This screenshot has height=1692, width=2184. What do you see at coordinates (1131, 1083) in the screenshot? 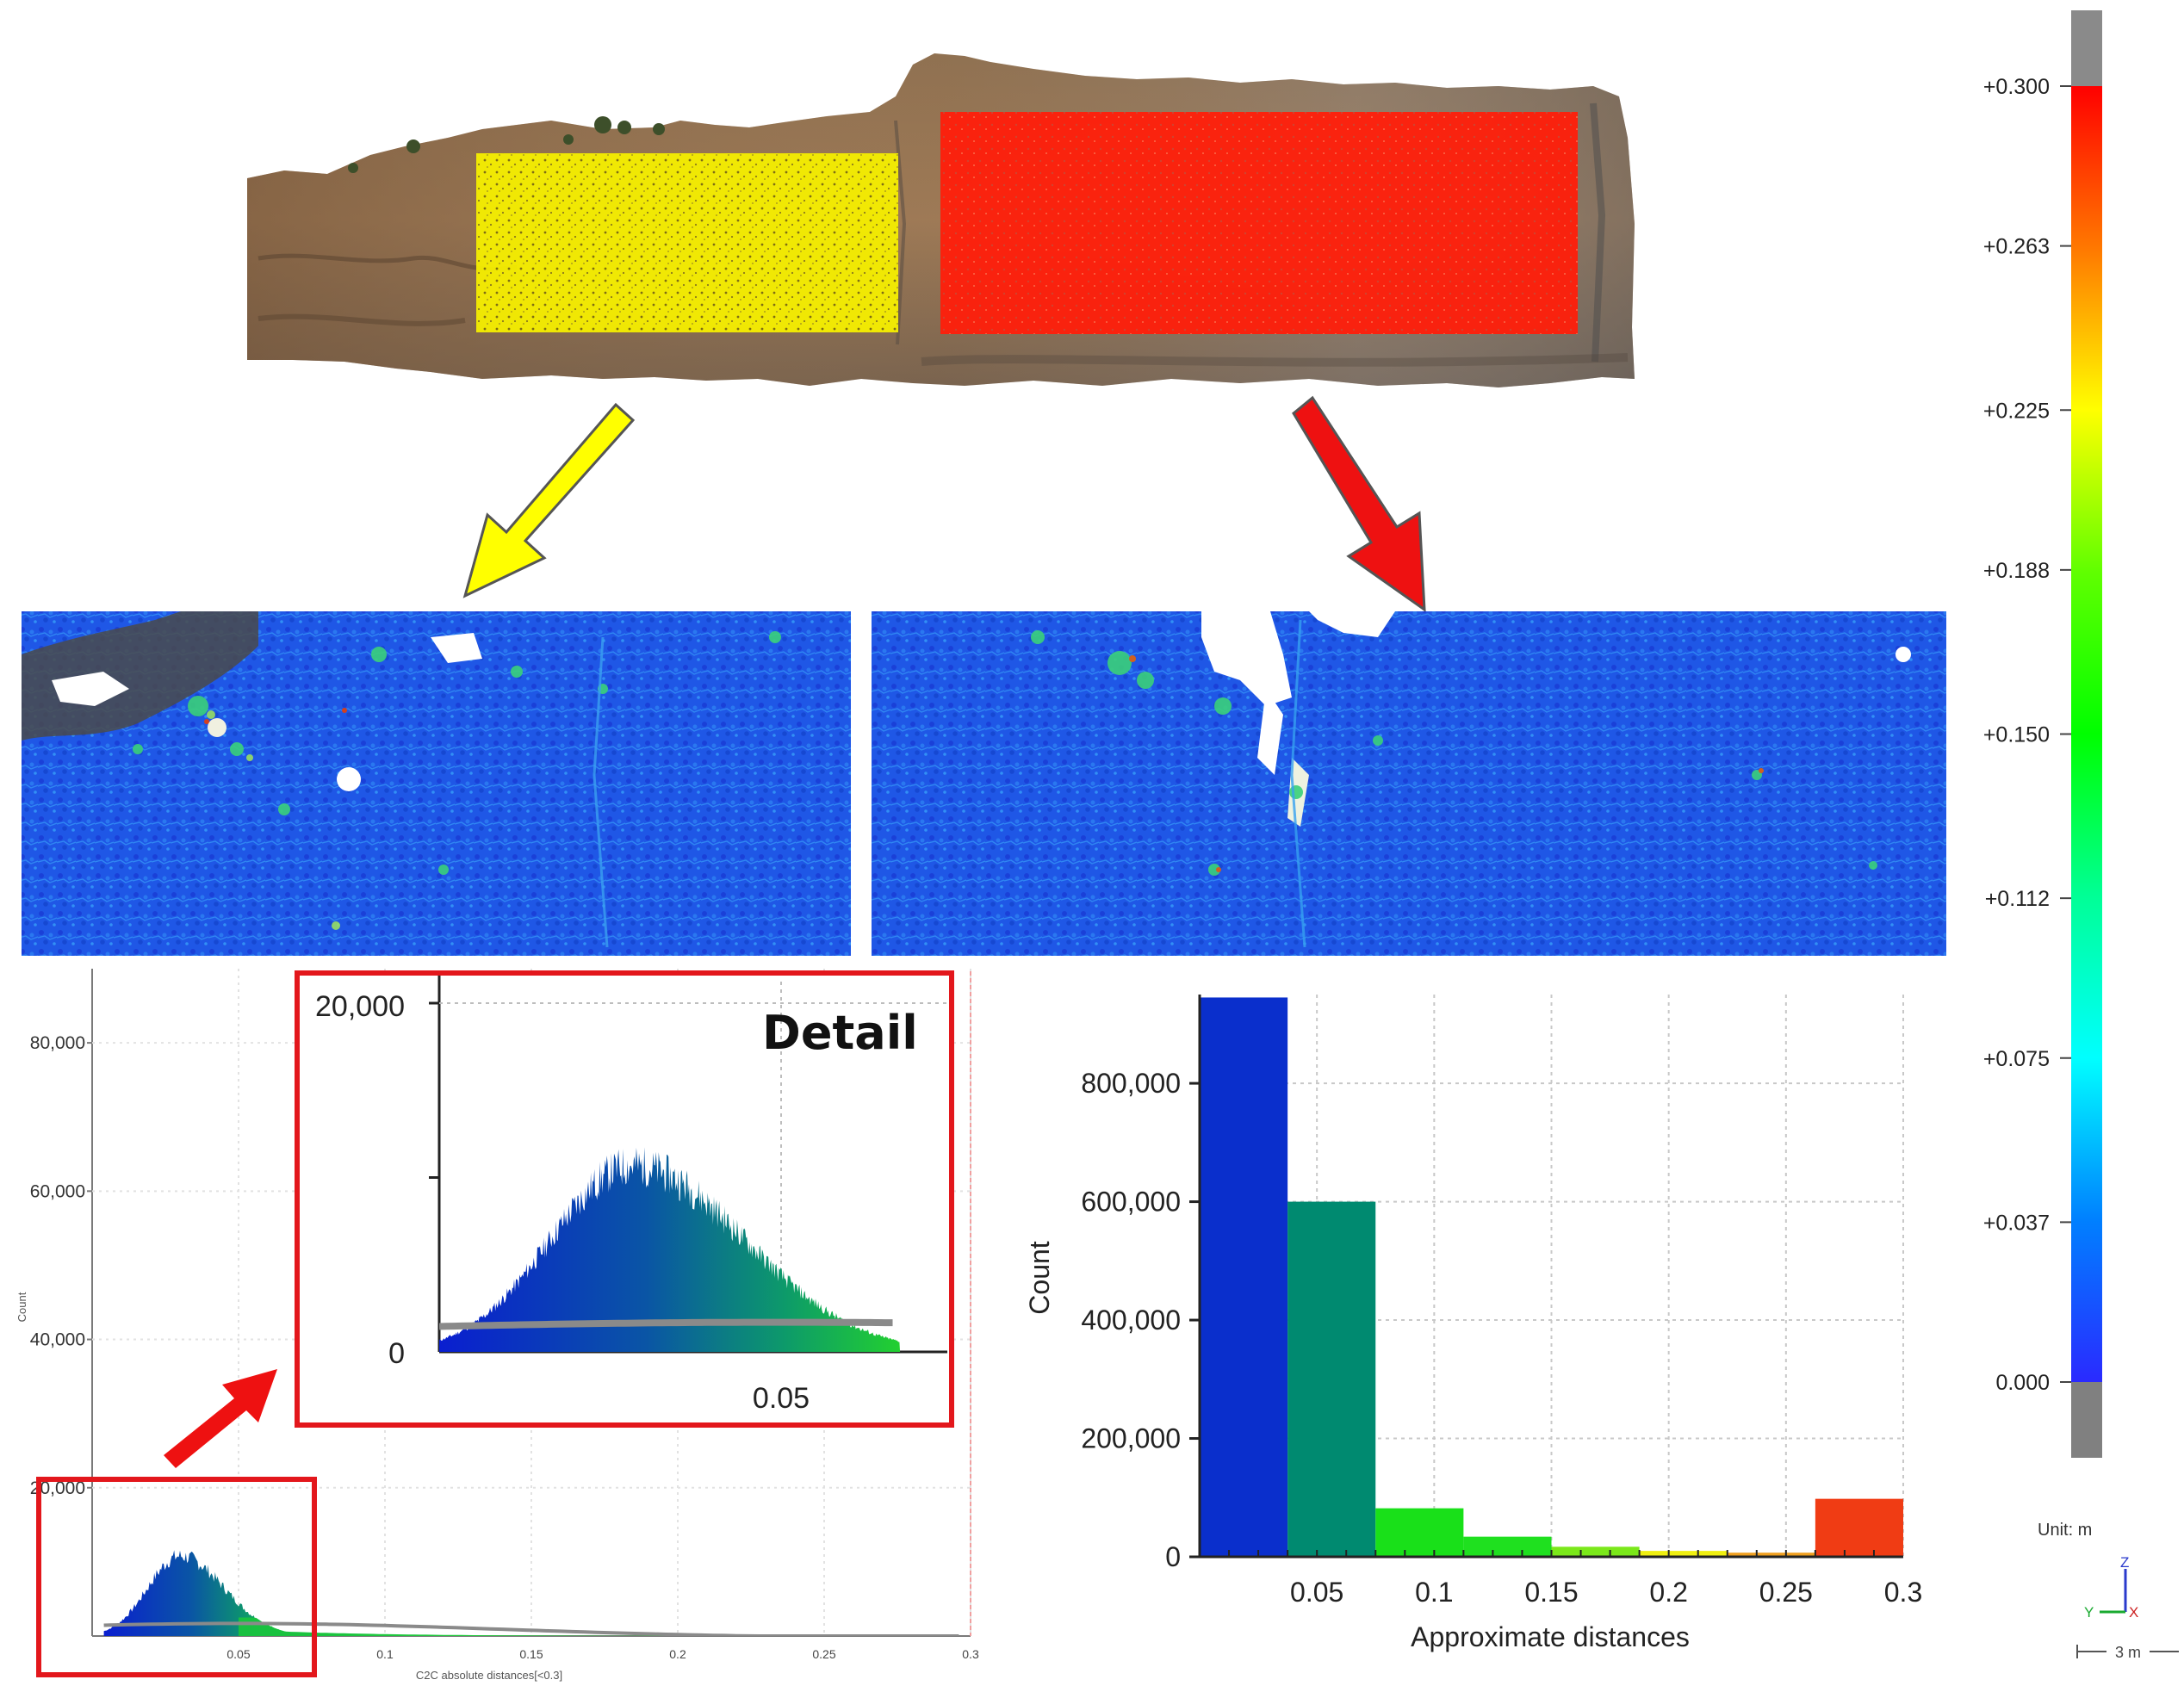
I see `bar-chart-y-tick-label: 800,000` at bounding box center [1131, 1083].